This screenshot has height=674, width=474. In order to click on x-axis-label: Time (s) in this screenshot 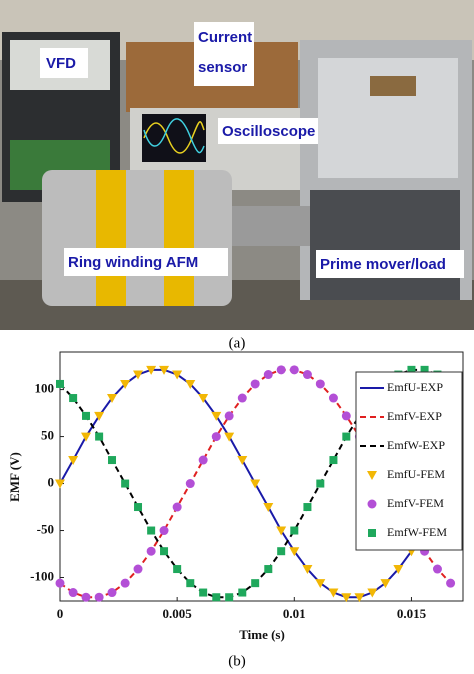, I will do `click(262, 634)`.